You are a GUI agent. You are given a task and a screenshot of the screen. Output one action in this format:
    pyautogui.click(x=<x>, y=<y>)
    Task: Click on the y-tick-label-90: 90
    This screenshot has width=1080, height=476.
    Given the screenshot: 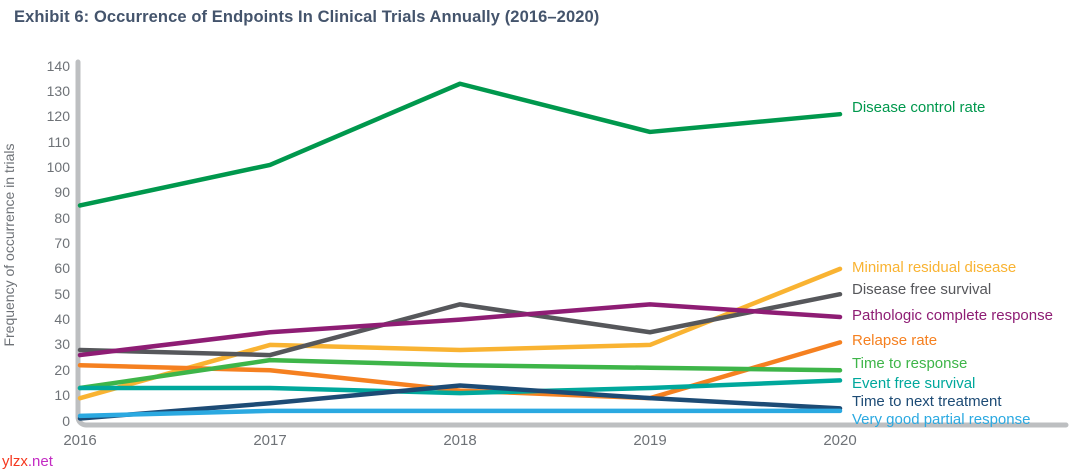 What is the action you would take?
    pyautogui.click(x=62, y=192)
    